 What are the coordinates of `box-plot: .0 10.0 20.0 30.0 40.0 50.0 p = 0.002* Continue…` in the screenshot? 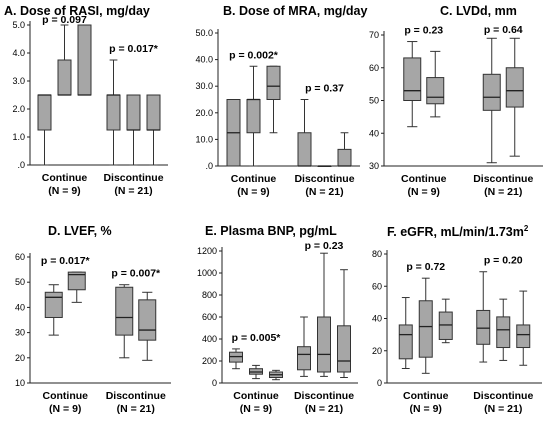 It's located at (277, 113).